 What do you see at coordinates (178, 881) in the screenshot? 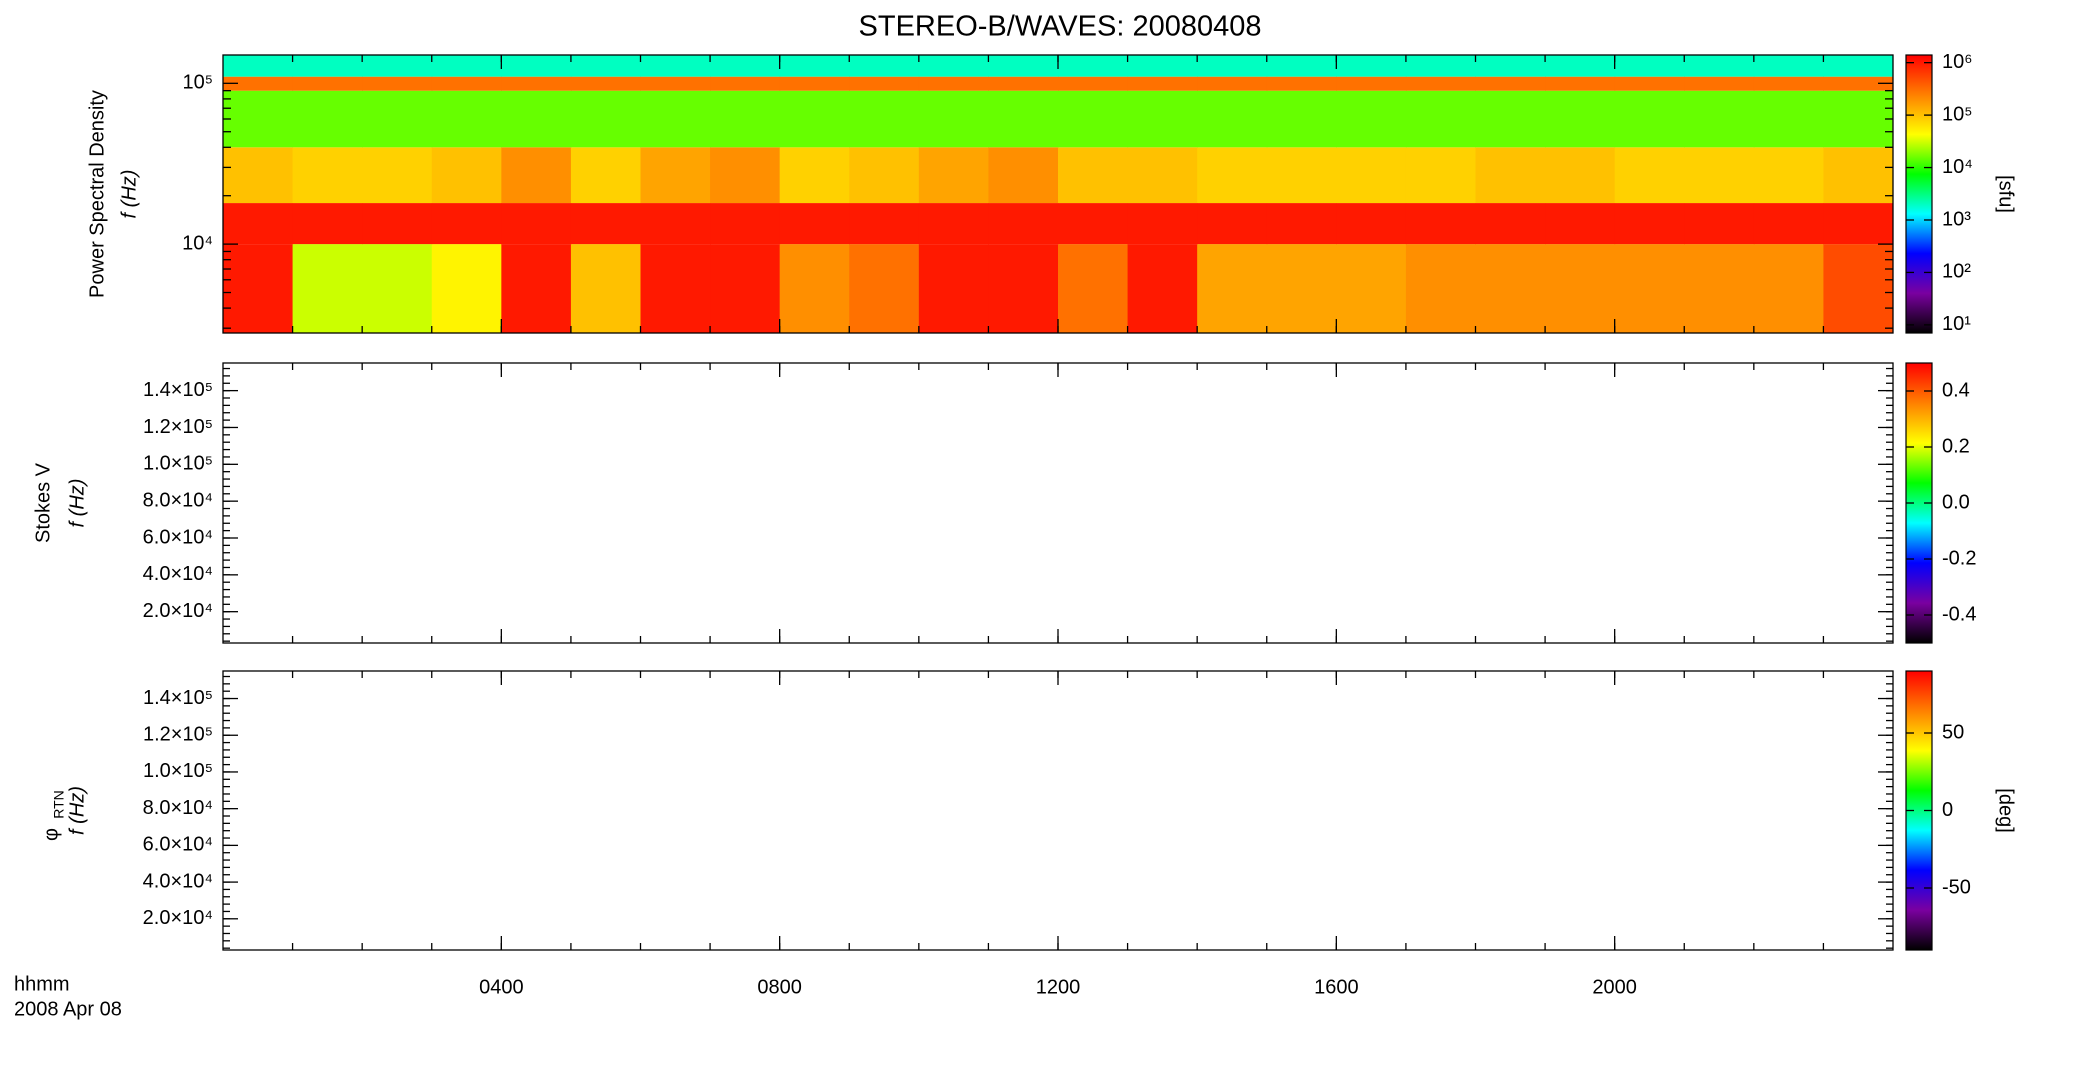
I see `y-tick-label: 4.0×10⁴` at bounding box center [178, 881].